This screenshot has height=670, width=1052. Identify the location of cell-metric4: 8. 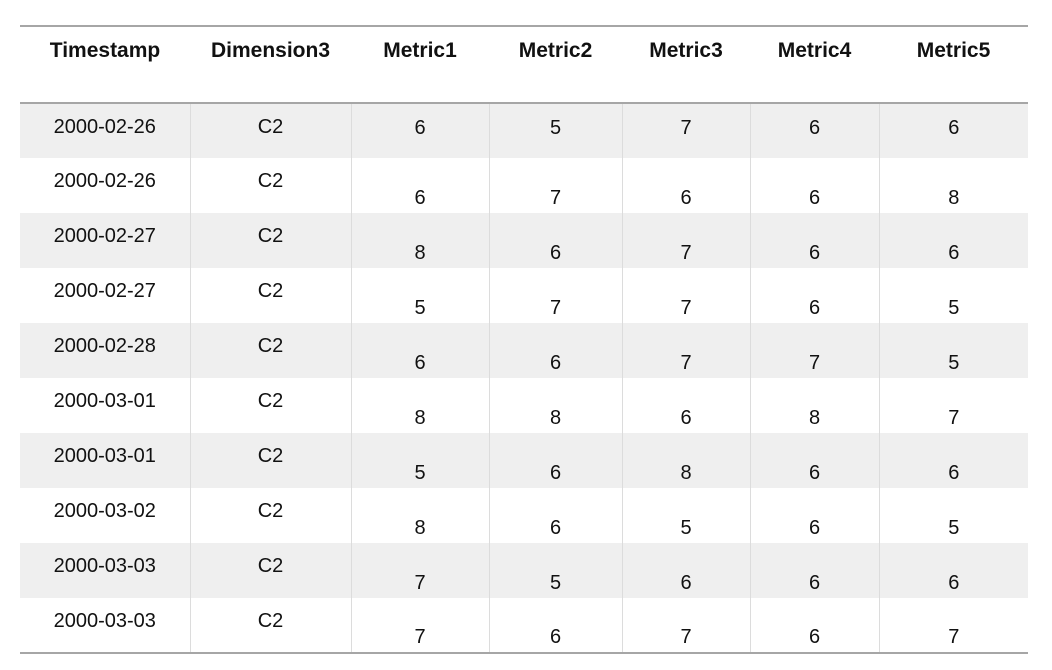
(814, 405).